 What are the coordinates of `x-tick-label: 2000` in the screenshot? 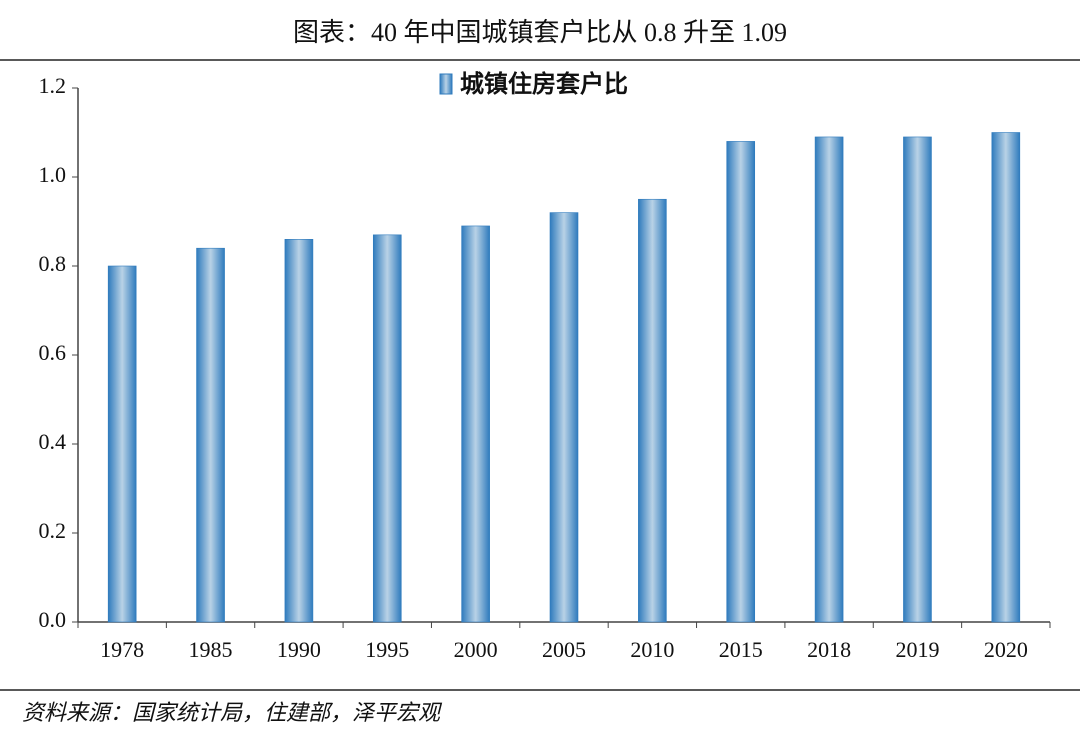 It's located at (476, 649).